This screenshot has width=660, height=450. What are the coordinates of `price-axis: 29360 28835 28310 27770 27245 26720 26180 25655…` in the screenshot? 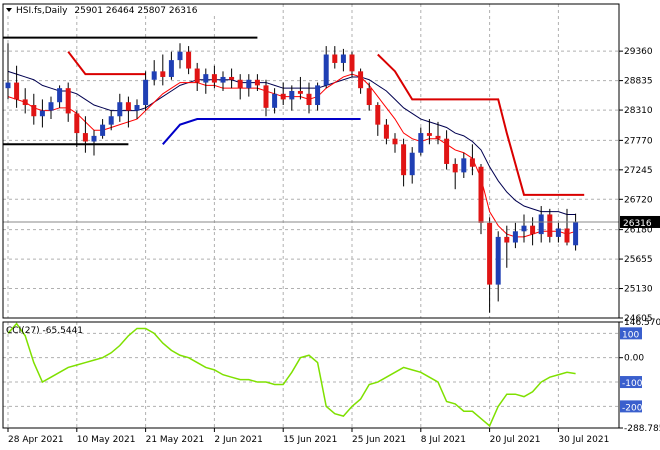 It's located at (636, 185).